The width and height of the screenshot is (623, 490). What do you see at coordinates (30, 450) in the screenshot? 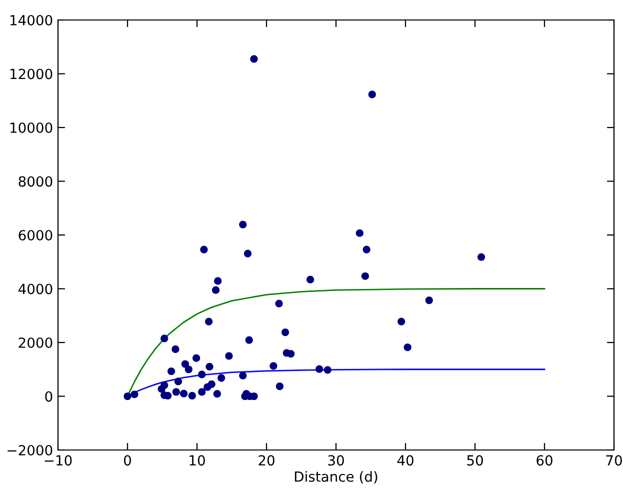
I see `y-tick-label: −2000` at bounding box center [30, 450].